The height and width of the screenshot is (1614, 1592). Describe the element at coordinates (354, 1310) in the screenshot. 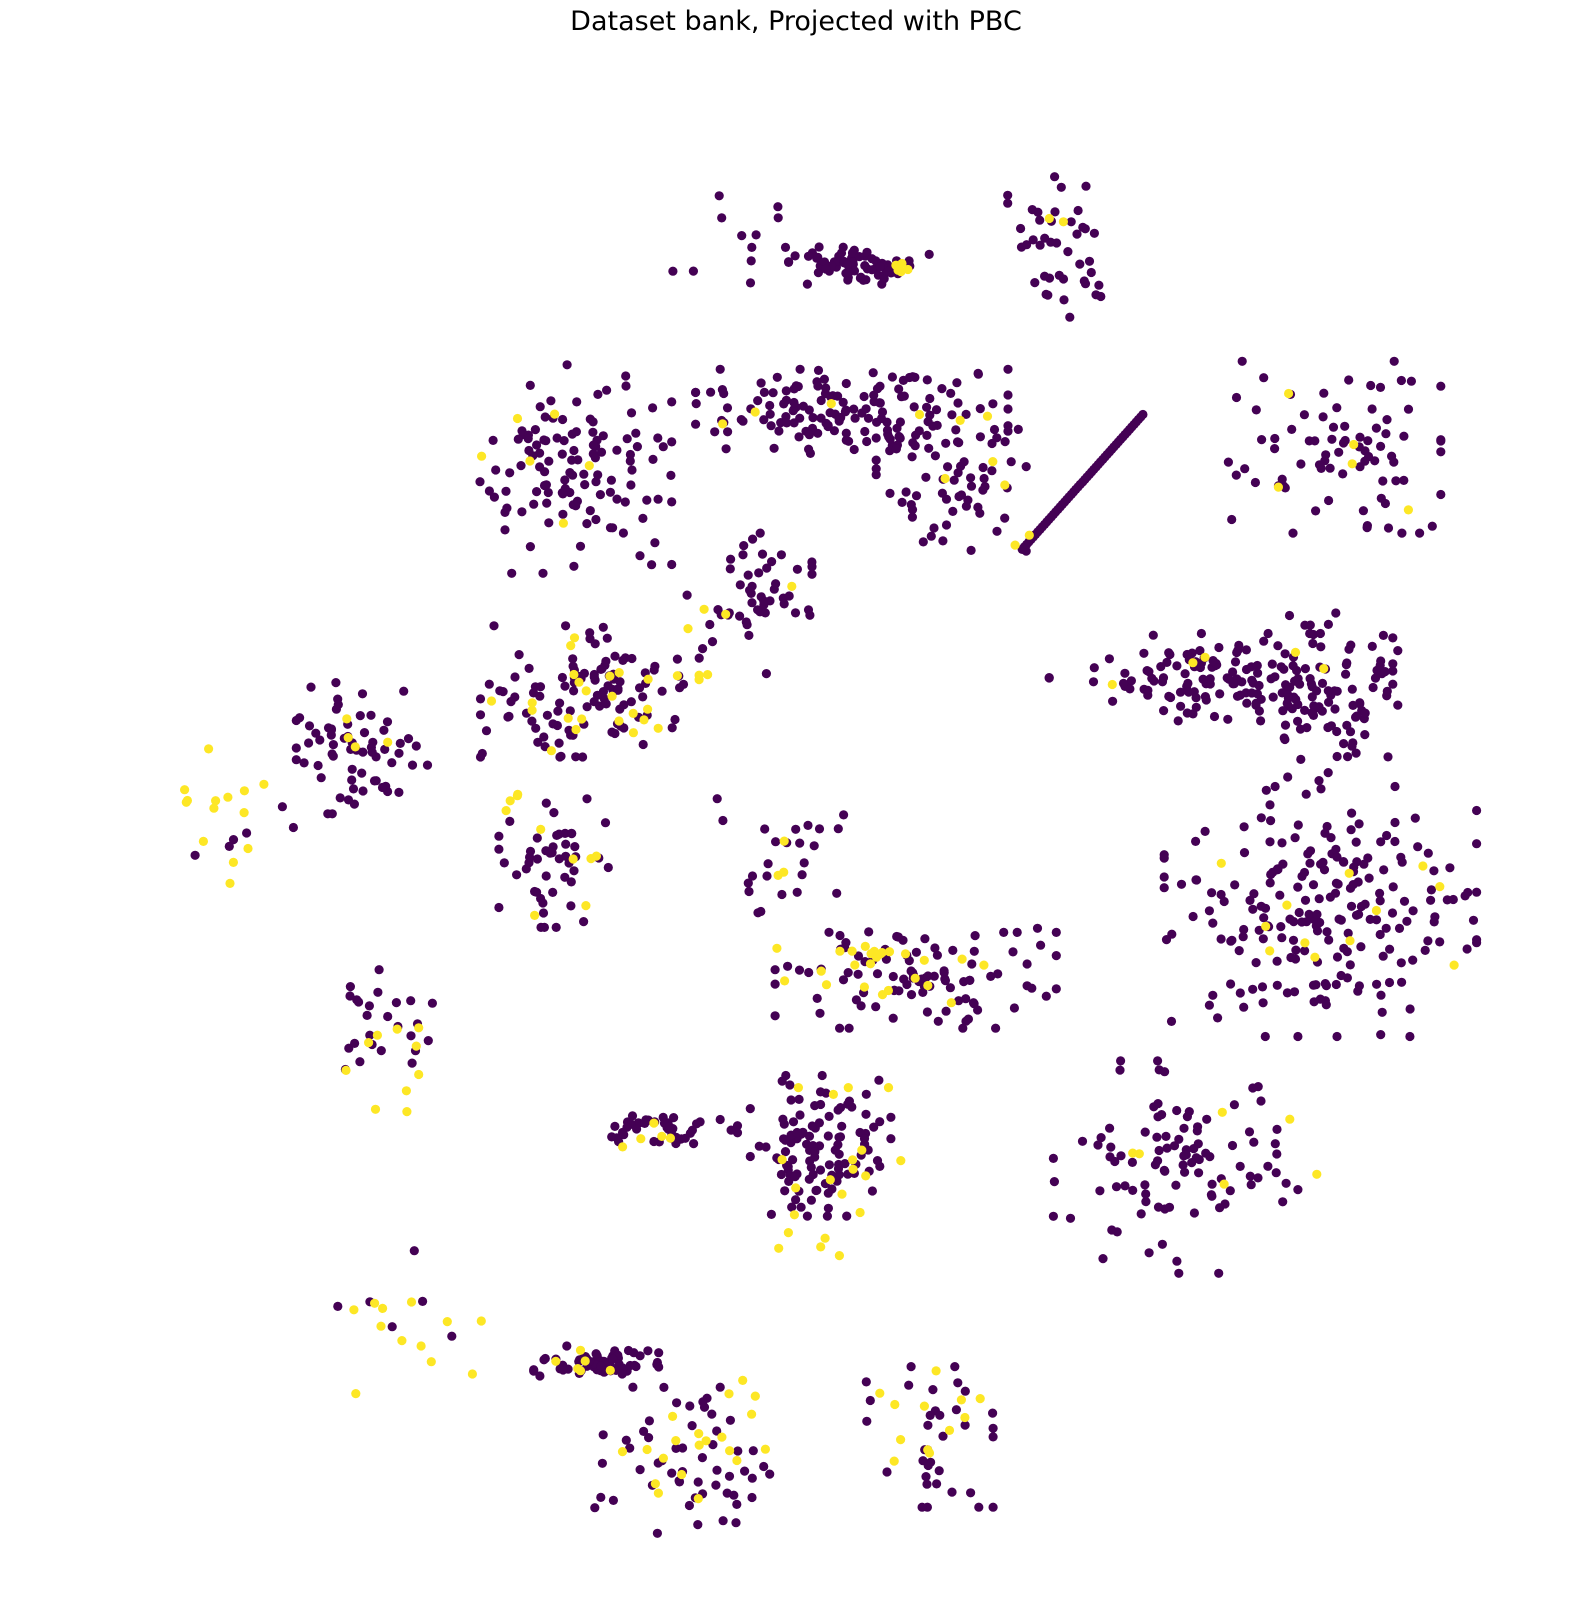

I see `lower-left-yellow-point` at that location.